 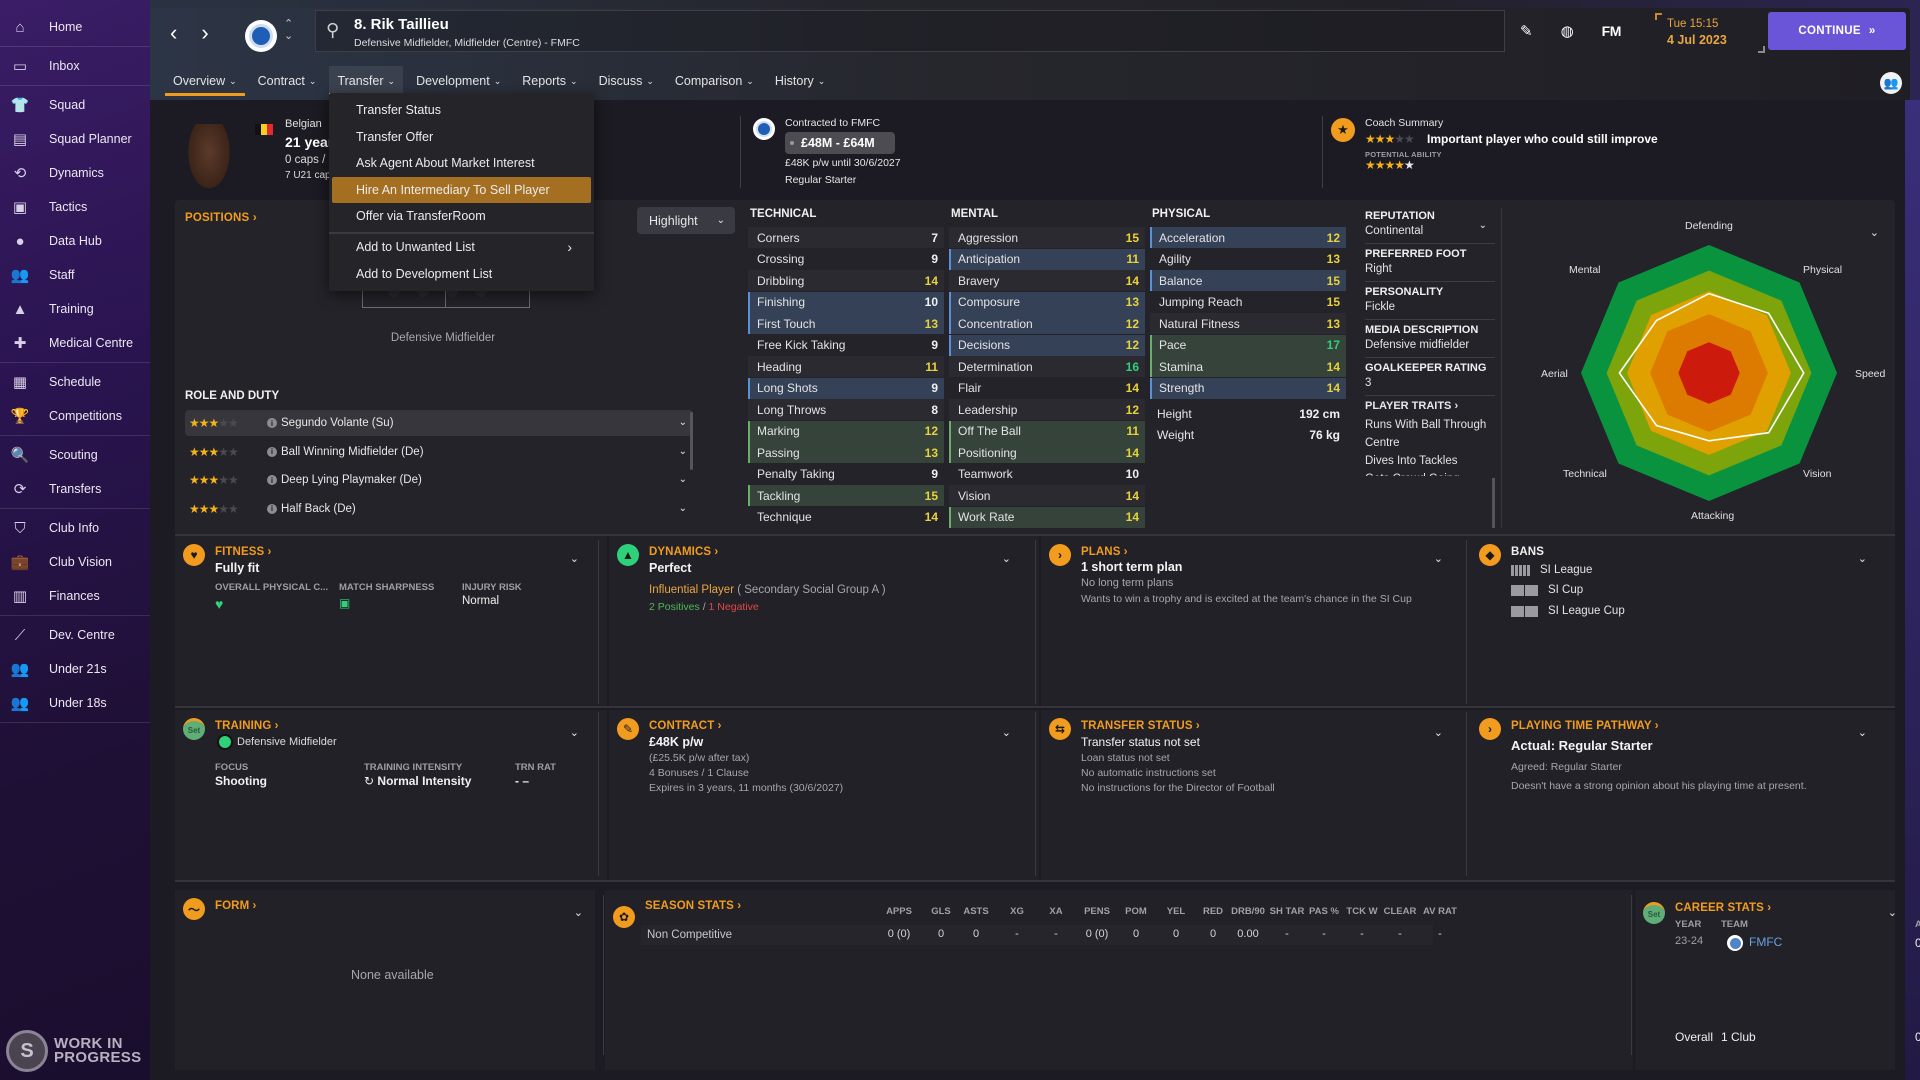 I want to click on form-link: FORM ›, so click(x=236, y=906).